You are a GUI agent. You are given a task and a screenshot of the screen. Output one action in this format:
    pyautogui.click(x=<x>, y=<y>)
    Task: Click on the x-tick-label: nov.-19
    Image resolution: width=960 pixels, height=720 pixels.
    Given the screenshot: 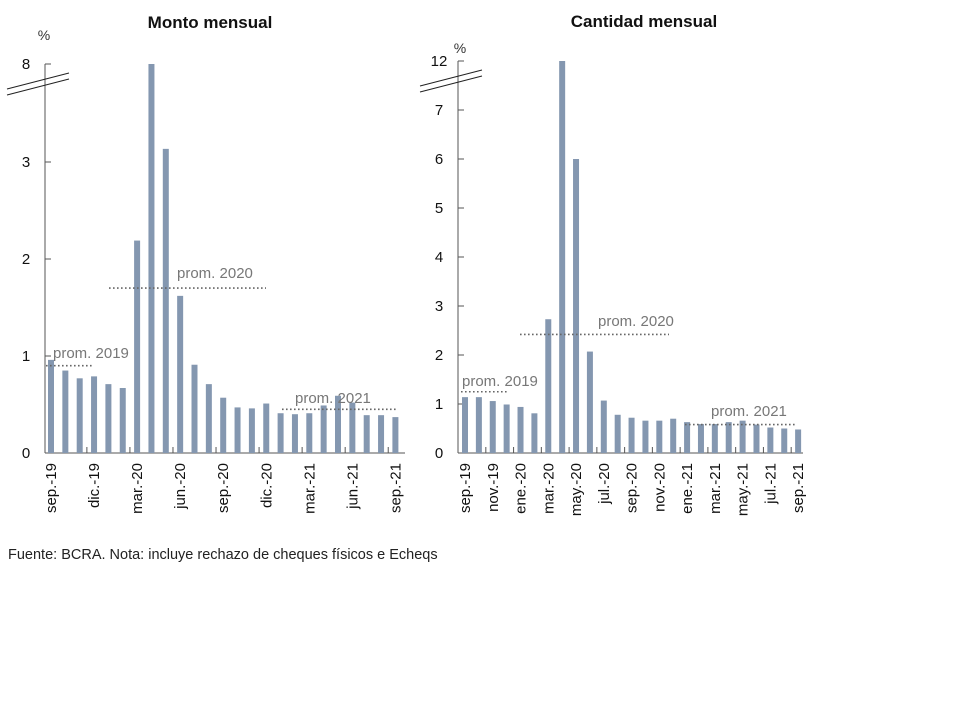 What is the action you would take?
    pyautogui.click(x=493, y=487)
    